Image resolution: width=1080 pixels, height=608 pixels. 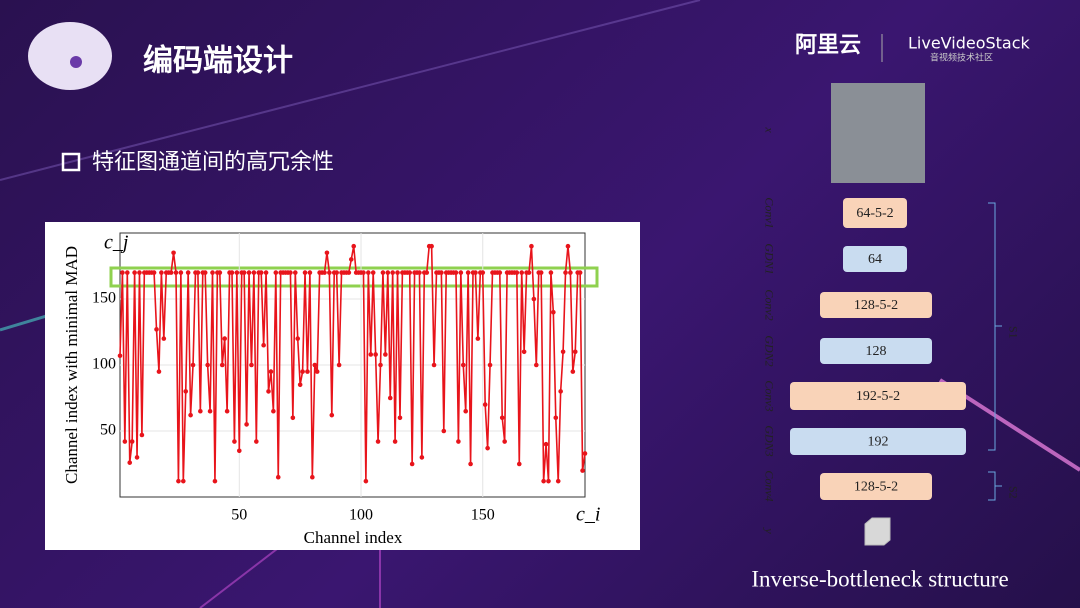 What do you see at coordinates (961, 58) in the screenshot?
I see `logo-right-sub: 音视频技术社区` at bounding box center [961, 58].